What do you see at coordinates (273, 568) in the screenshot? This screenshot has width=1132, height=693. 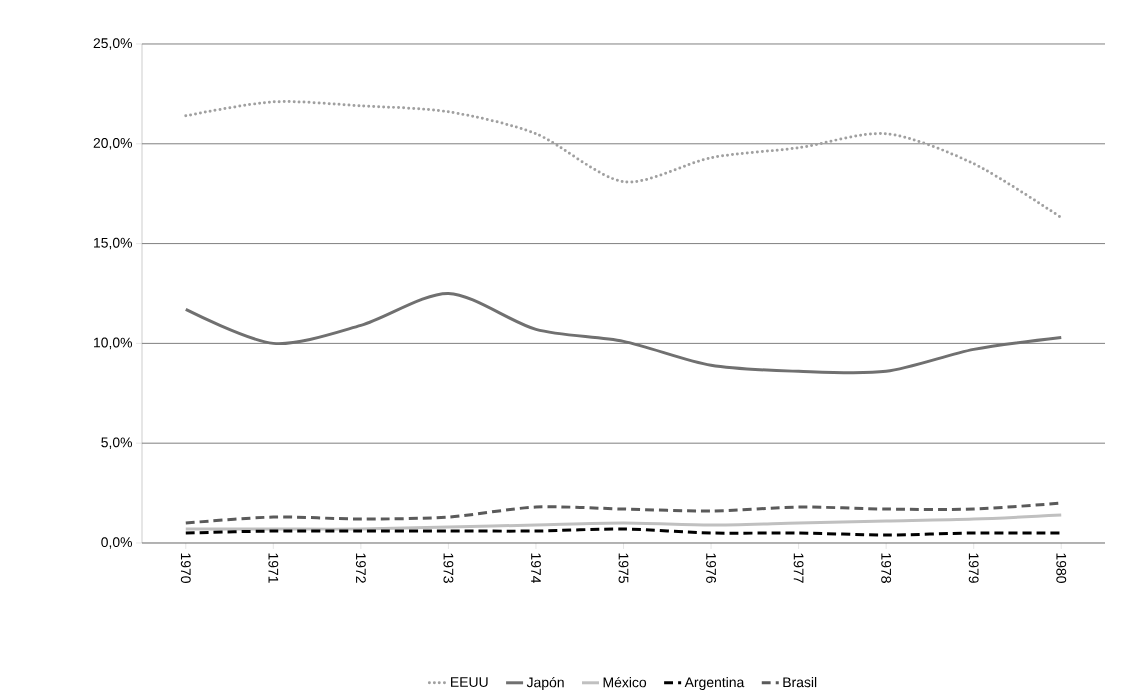 I see `x-tick-label: 1971` at bounding box center [273, 568].